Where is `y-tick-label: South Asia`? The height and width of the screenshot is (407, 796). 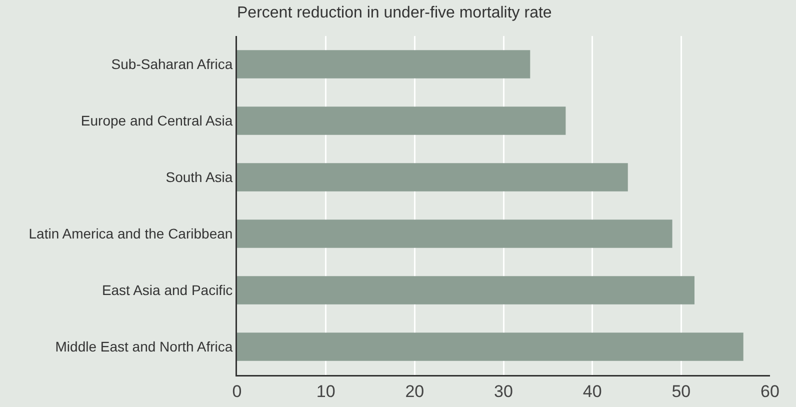 y-tick-label: South Asia is located at coordinates (199, 177).